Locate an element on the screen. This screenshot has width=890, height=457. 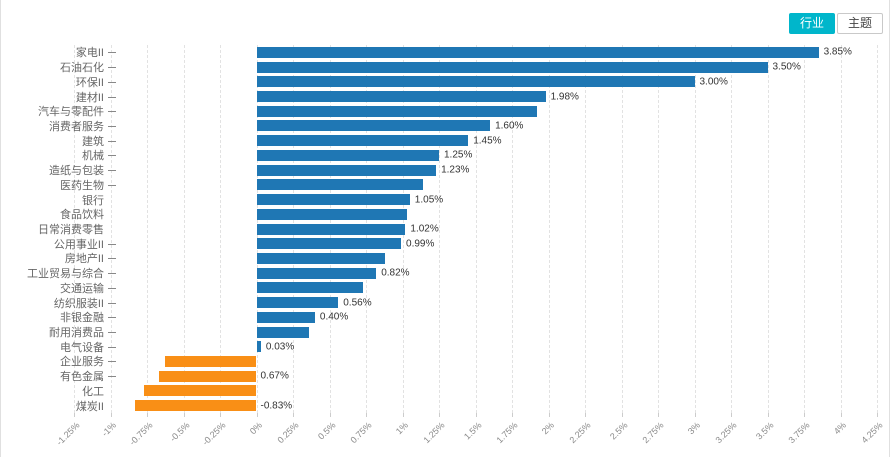
category-label: 公用事业II is located at coordinates (78, 244).